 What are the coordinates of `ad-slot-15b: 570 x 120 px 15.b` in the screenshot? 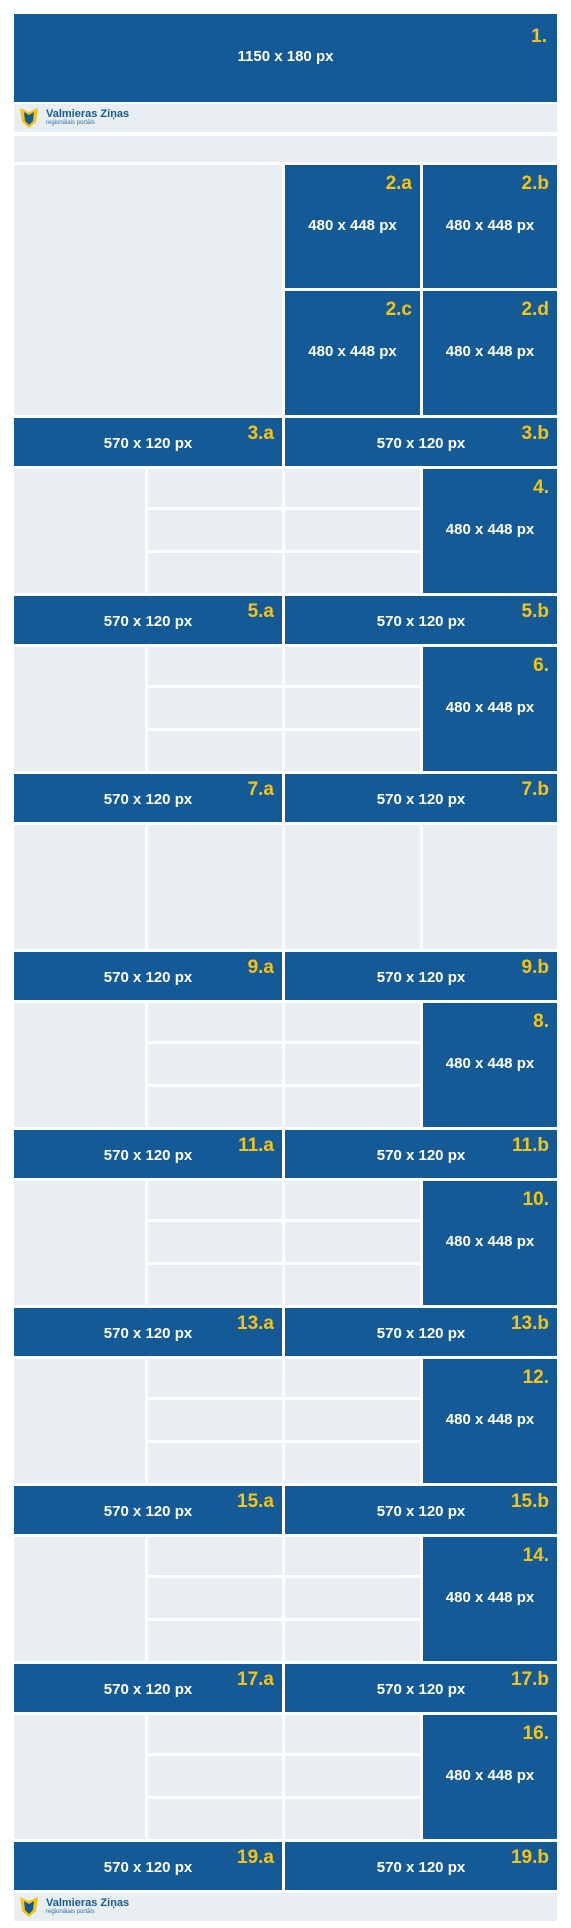 It's located at (421, 1510).